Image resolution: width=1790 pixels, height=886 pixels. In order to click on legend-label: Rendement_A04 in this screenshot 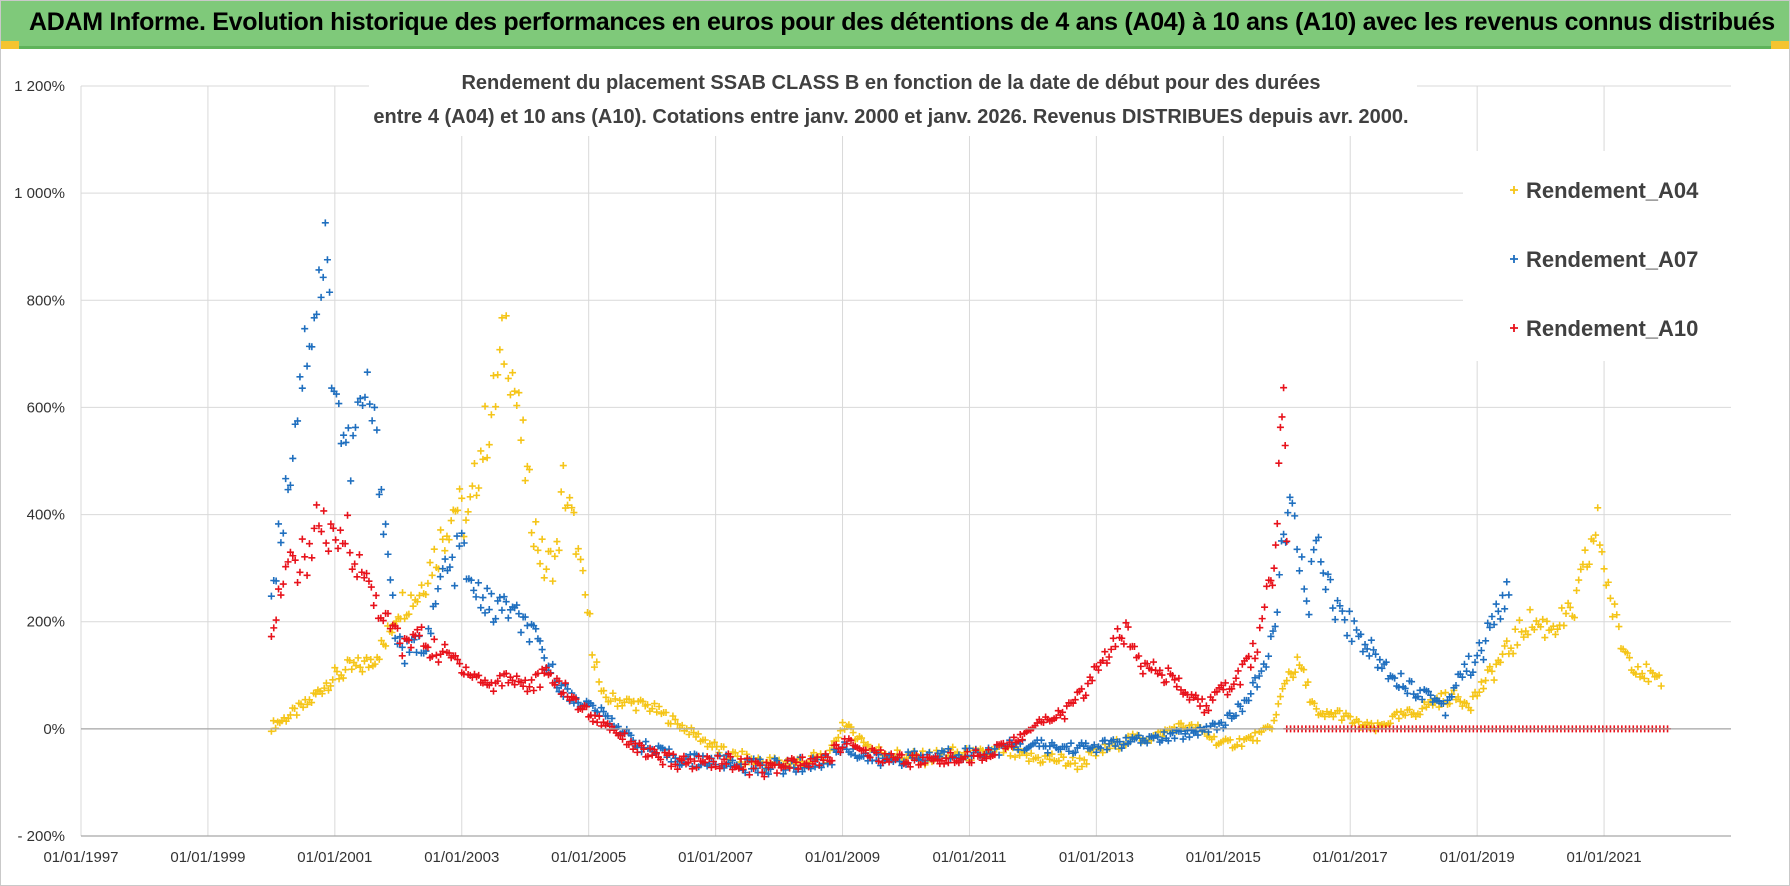, I will do `click(1612, 190)`.